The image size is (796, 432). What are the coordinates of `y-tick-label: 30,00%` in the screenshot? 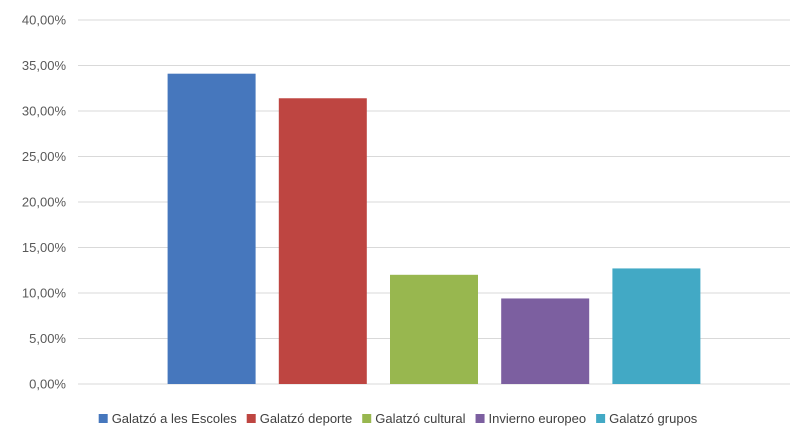 It's located at (44, 111).